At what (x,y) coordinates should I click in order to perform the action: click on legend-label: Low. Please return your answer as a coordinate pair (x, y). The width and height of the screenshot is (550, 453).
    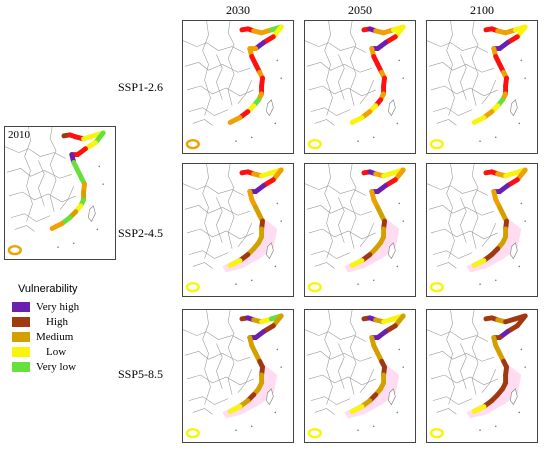
    Looking at the image, I should click on (56, 351).